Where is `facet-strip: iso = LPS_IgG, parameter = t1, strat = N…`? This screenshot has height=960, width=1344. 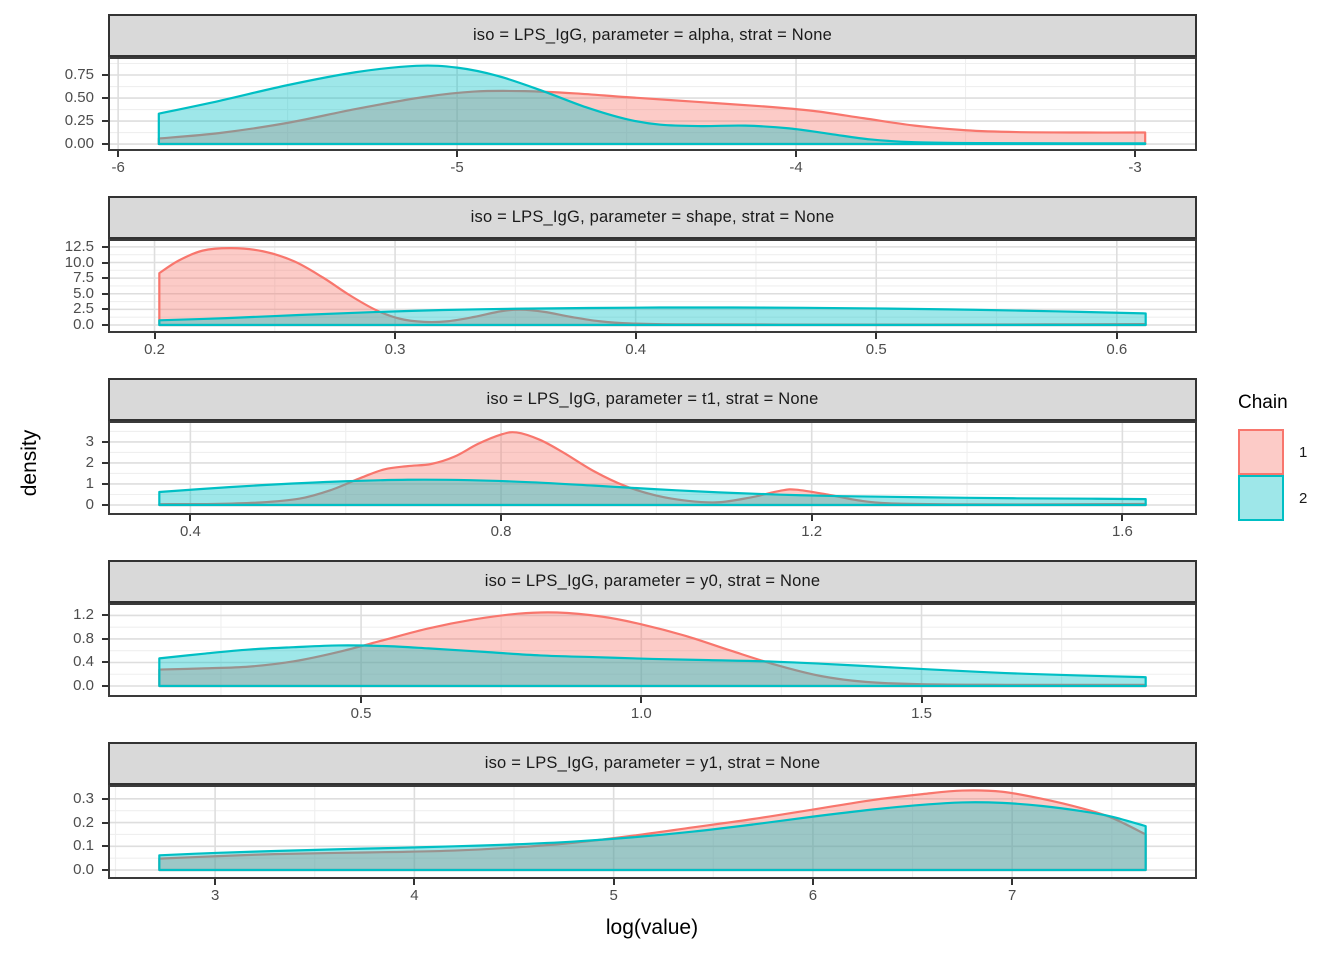
facet-strip: iso = LPS_IgG, parameter = t1, strat = N… is located at coordinates (652, 399).